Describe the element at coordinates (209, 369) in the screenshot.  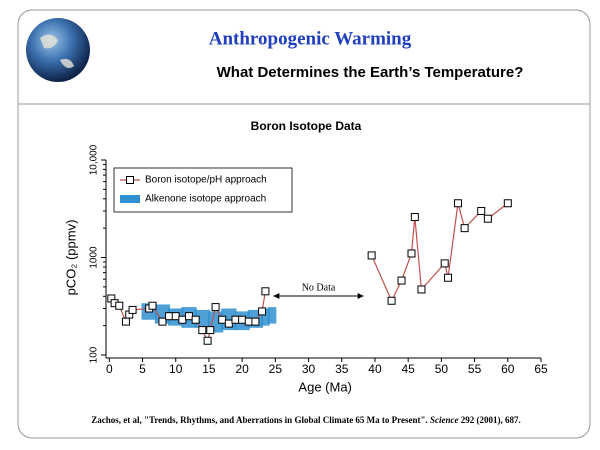
I see `x-tick-label: 15` at that location.